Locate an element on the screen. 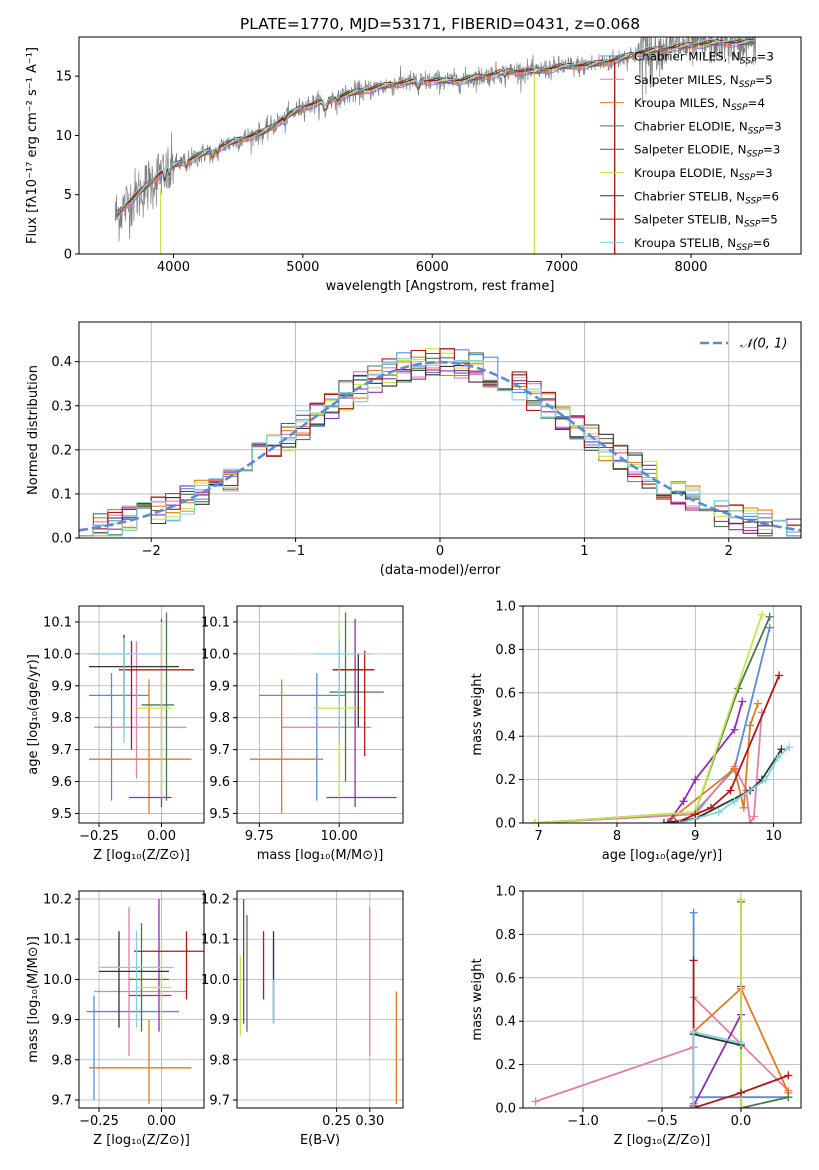 The width and height of the screenshot is (819, 1170). observed-spectrum is located at coordinates (435, 139).